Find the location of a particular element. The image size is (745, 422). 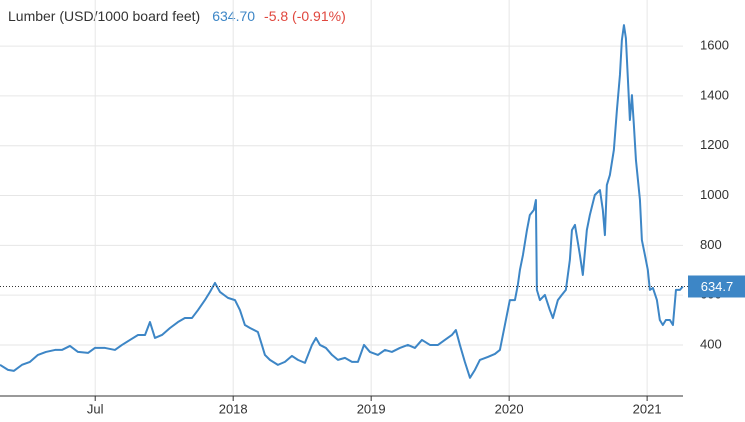

current-value-label: 634.7 is located at coordinates (717, 286).